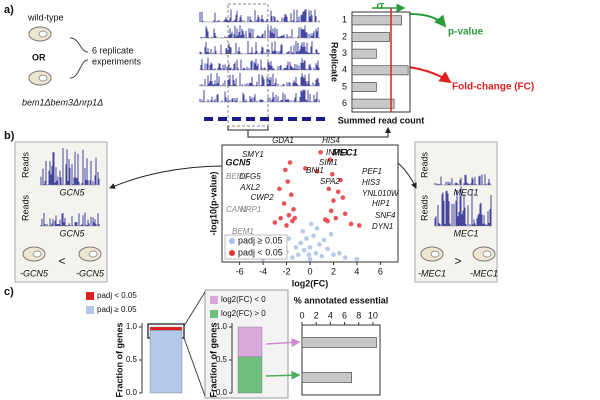 The width and height of the screenshot is (600, 400). Describe the element at coordinates (9, 292) in the screenshot. I see `panel-label: c)` at that location.